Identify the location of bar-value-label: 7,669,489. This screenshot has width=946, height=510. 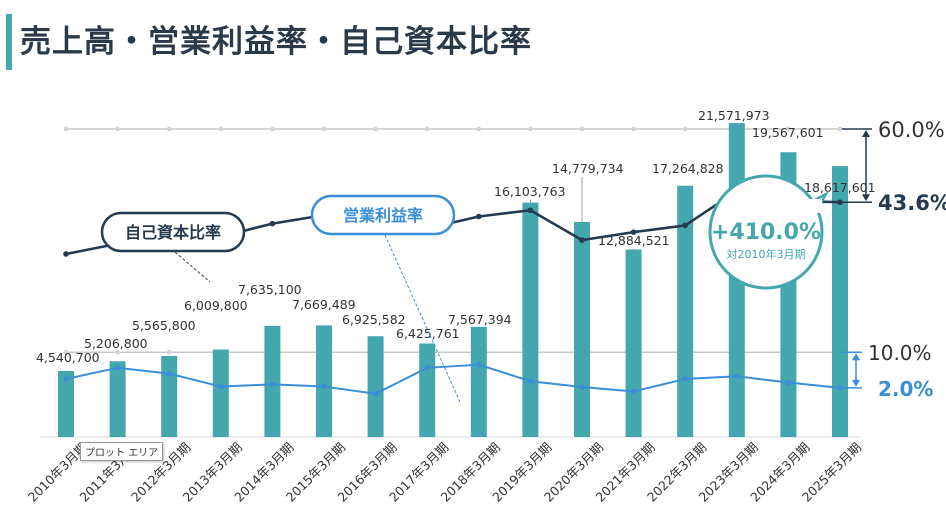
(324, 304).